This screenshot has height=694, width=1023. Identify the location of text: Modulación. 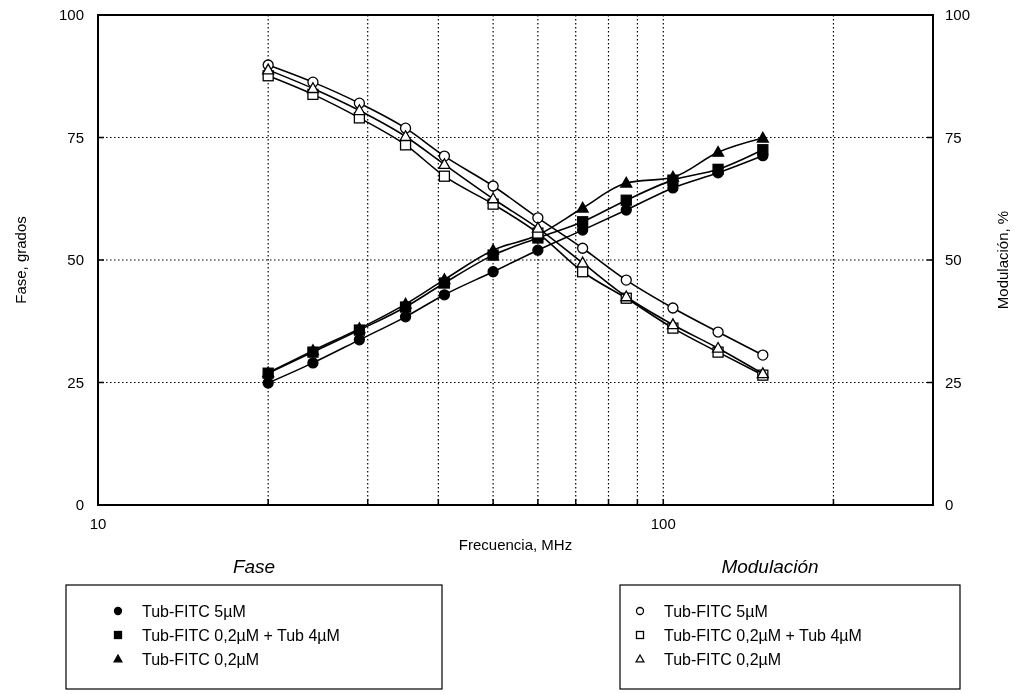
(770, 566).